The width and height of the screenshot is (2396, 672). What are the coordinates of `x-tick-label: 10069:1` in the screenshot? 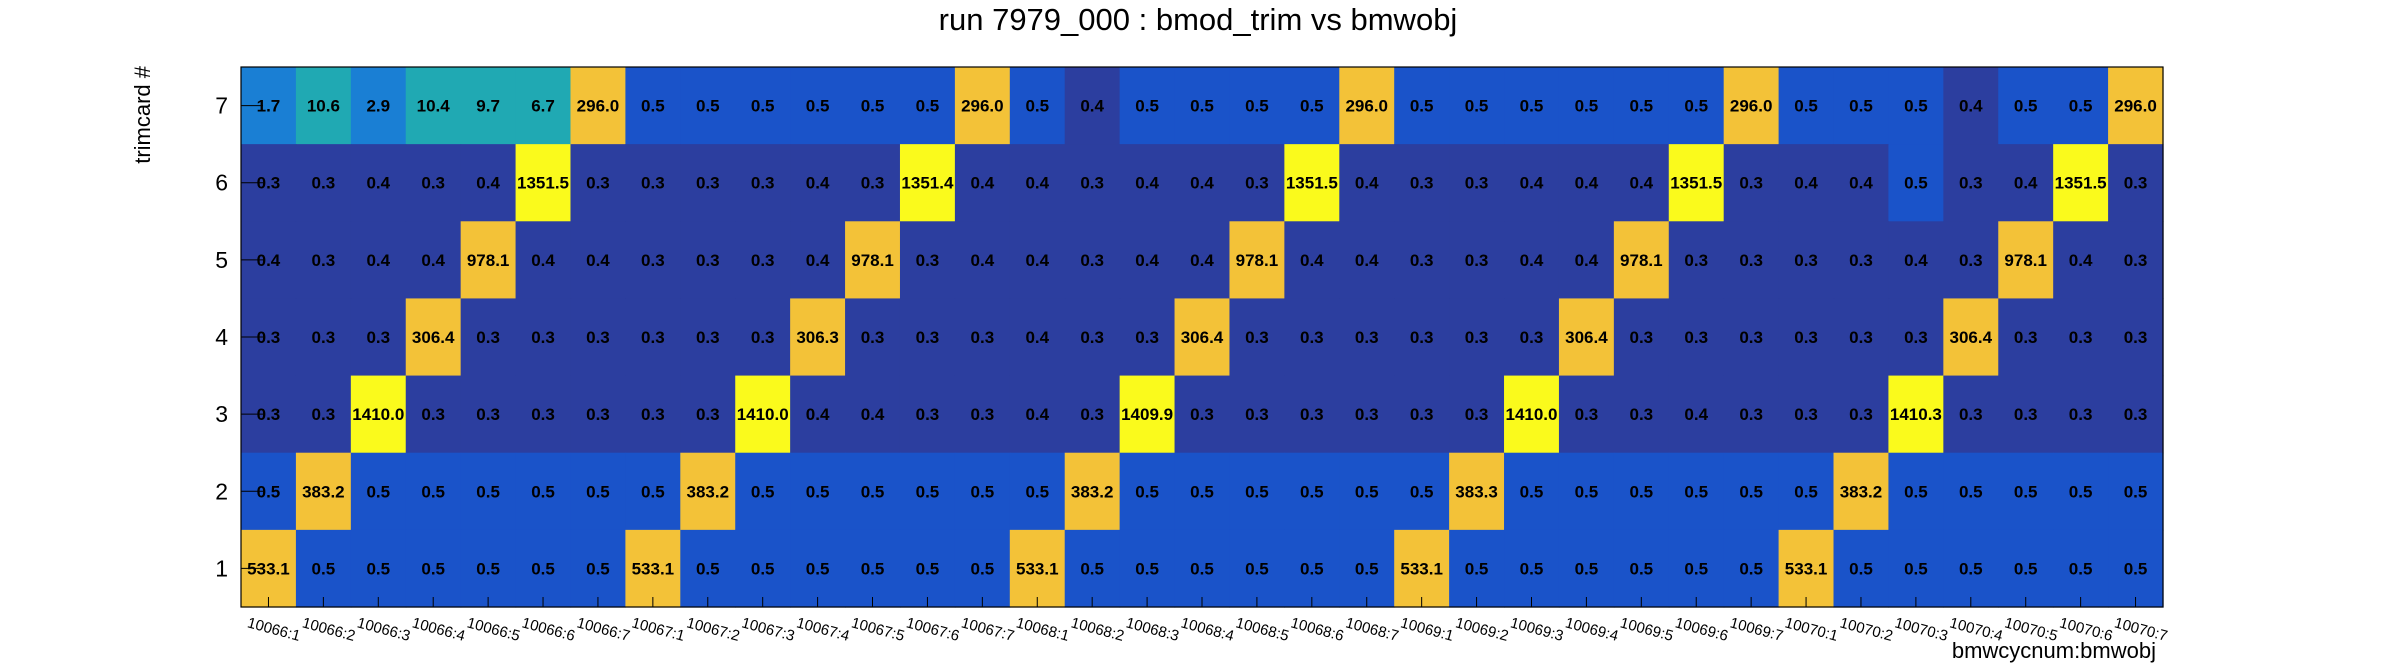 It's located at (1427, 629).